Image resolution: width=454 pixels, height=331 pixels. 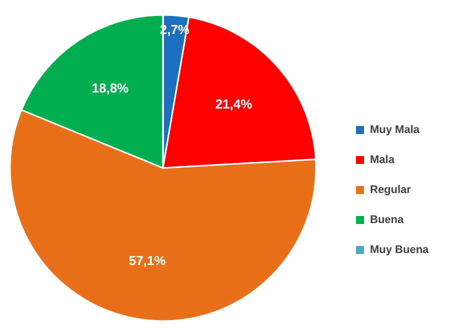 What do you see at coordinates (111, 88) in the screenshot?
I see `data-label: 18,8%` at bounding box center [111, 88].